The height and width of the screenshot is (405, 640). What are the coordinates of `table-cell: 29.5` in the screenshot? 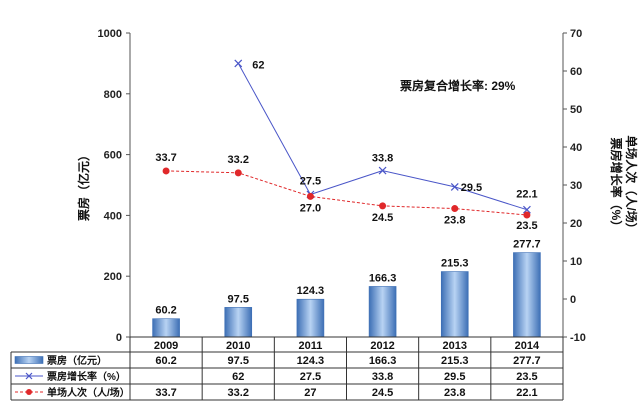 It's located at (454, 377).